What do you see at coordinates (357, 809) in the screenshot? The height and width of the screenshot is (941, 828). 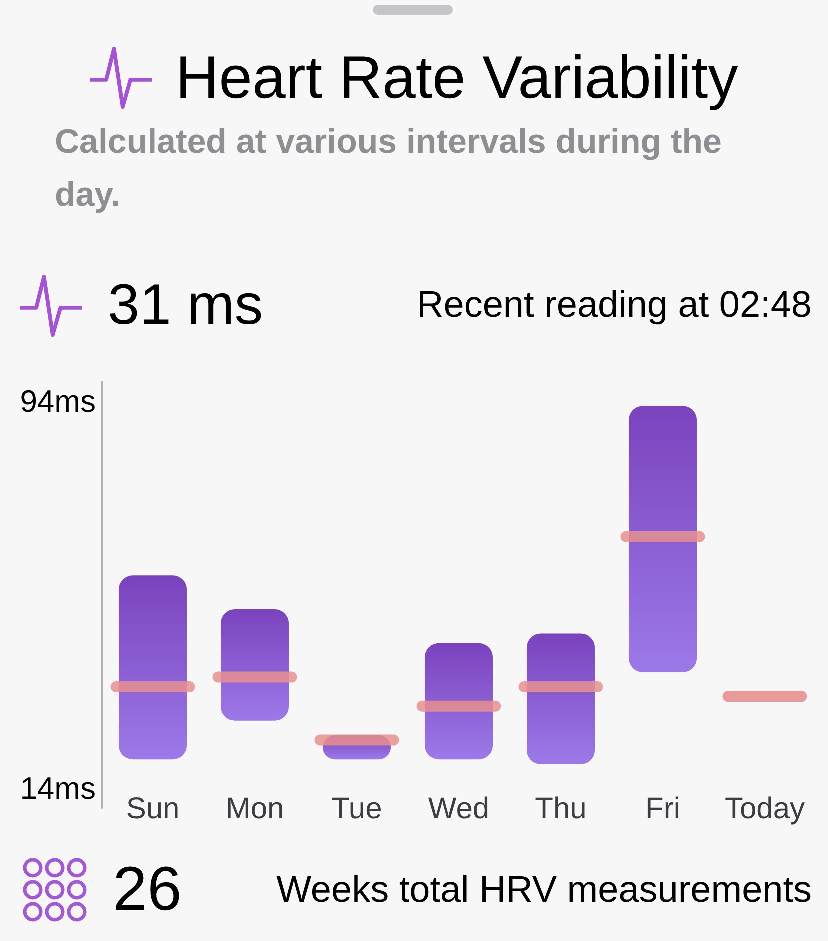 I see `x-tick-label: Tue` at bounding box center [357, 809].